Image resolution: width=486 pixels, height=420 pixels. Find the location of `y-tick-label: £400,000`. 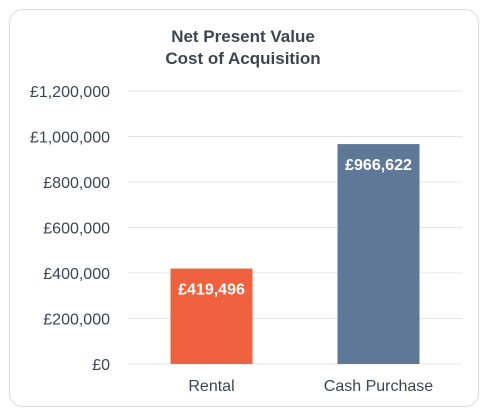

y-tick-label: £400,000 is located at coordinates (76, 274).